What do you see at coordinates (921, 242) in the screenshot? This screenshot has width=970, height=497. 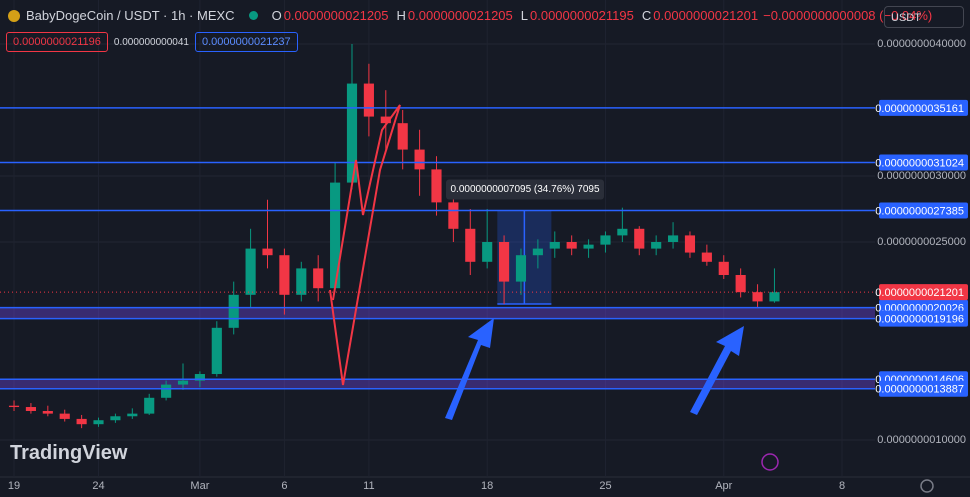 I see `y-tick-label: 0.0000000025000` at bounding box center [921, 242].